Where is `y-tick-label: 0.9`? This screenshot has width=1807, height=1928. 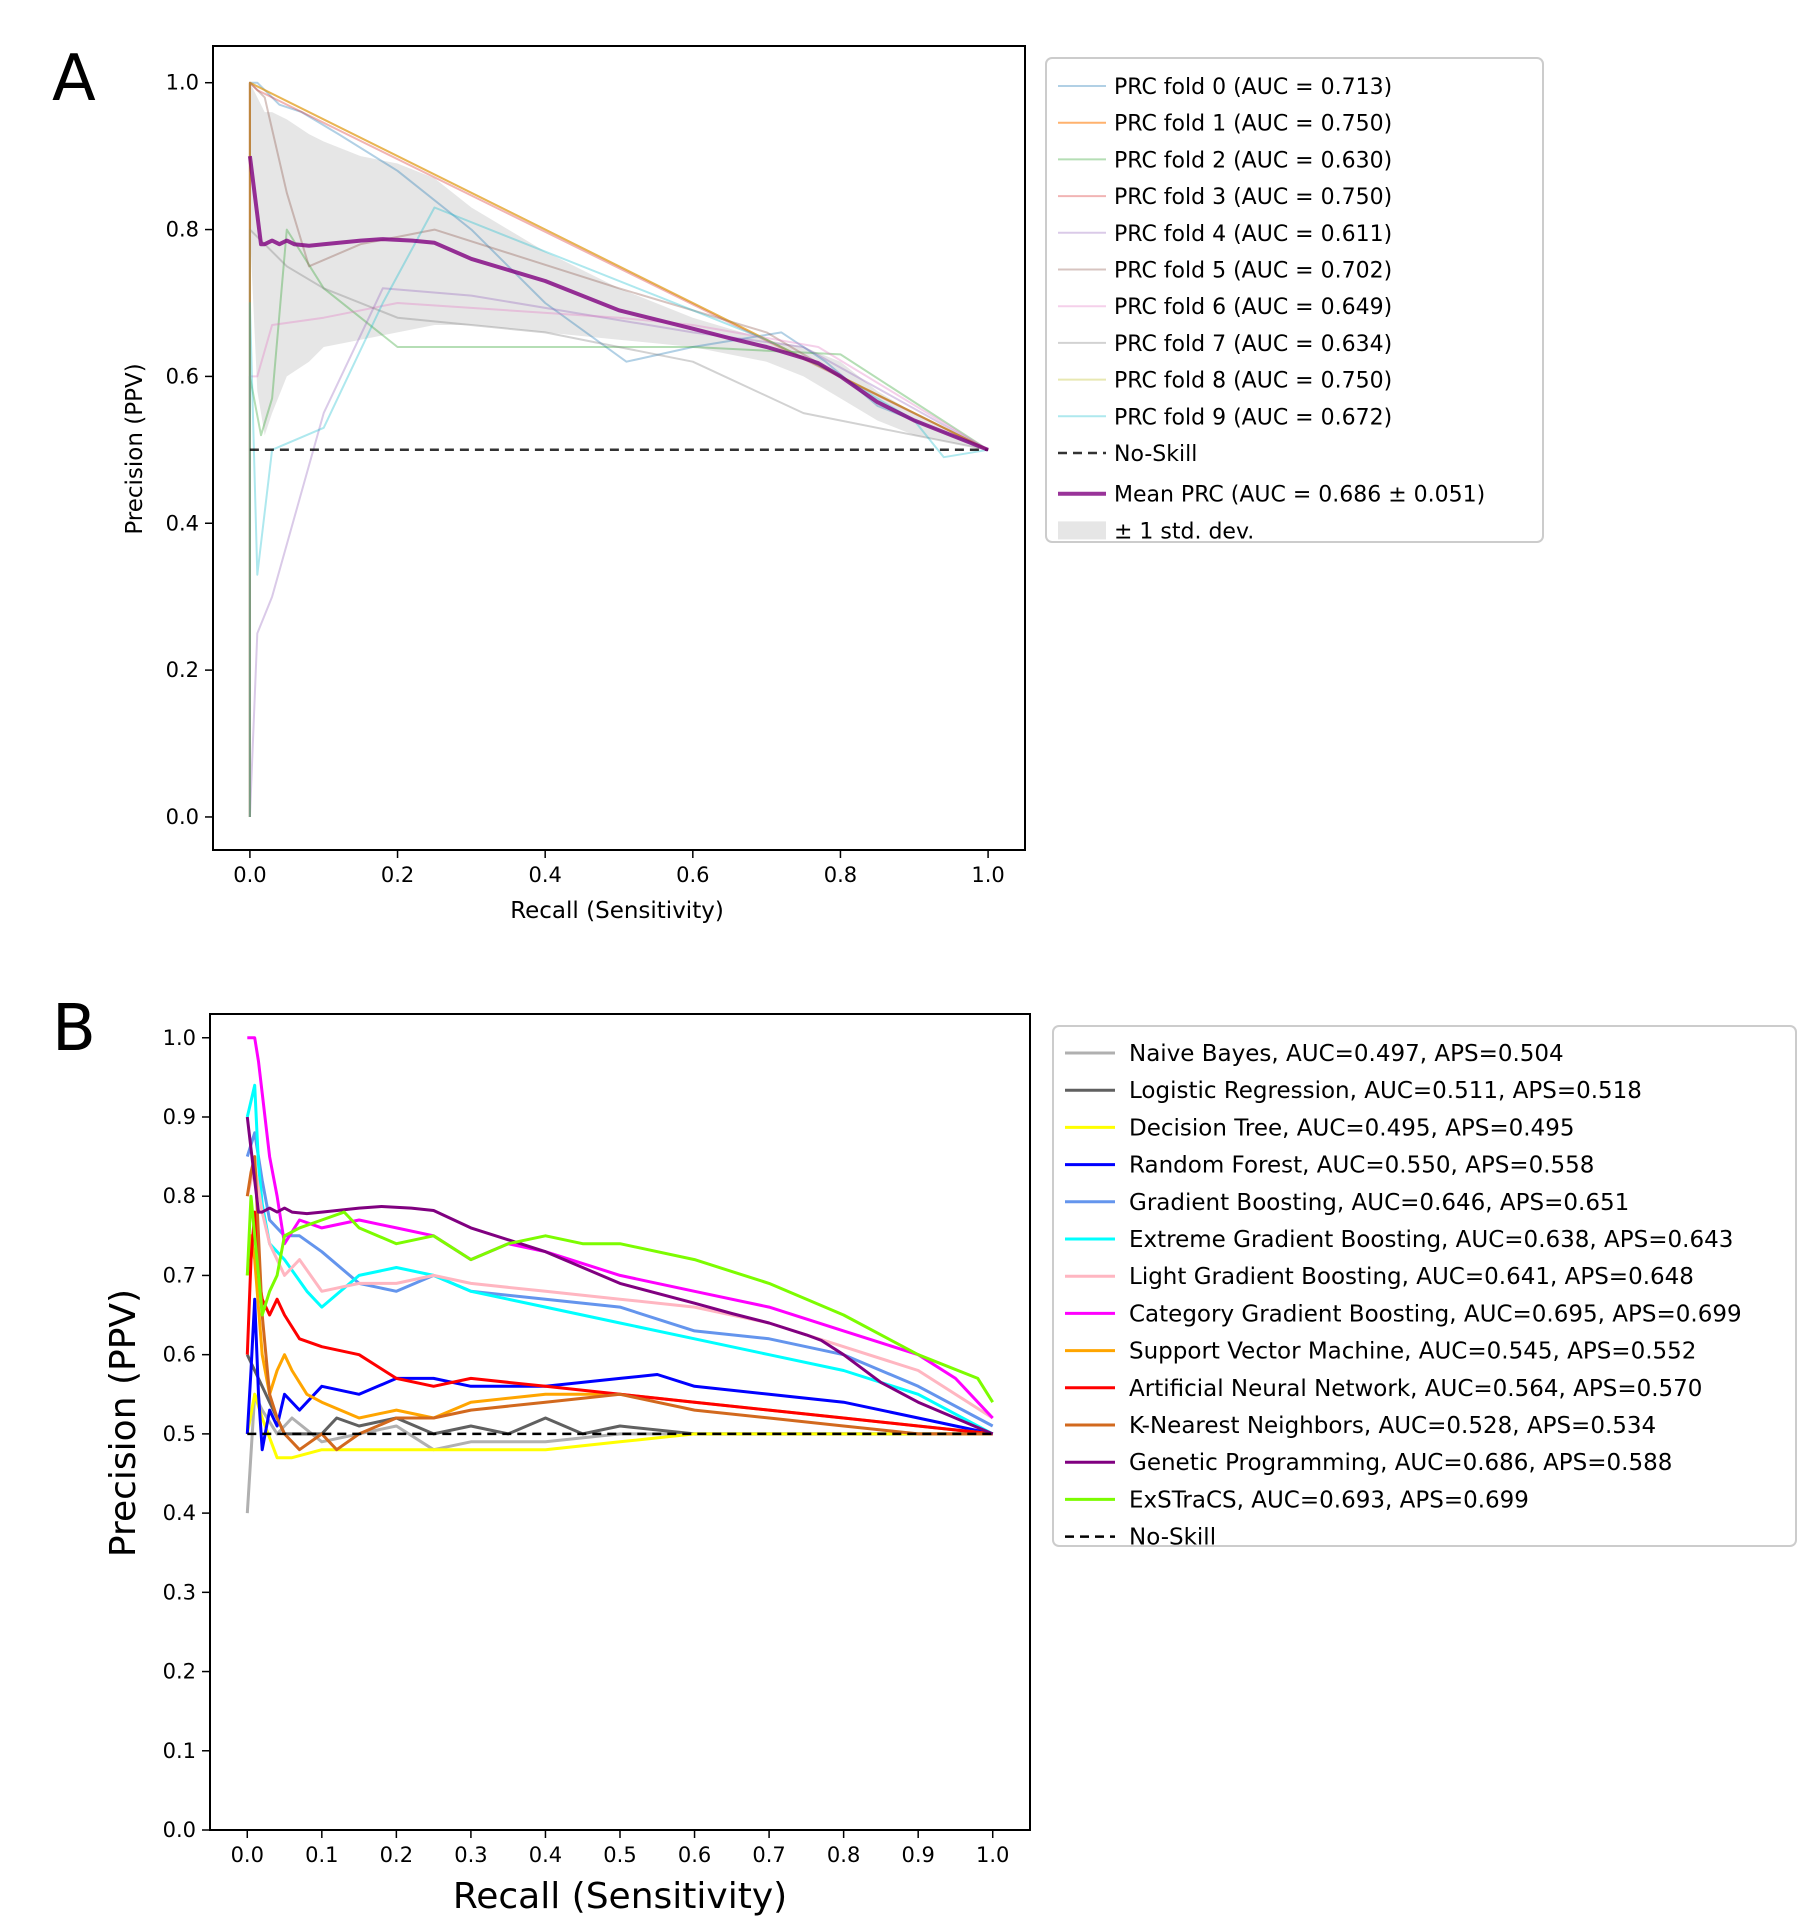 y-tick-label: 0.9 is located at coordinates (179, 1117).